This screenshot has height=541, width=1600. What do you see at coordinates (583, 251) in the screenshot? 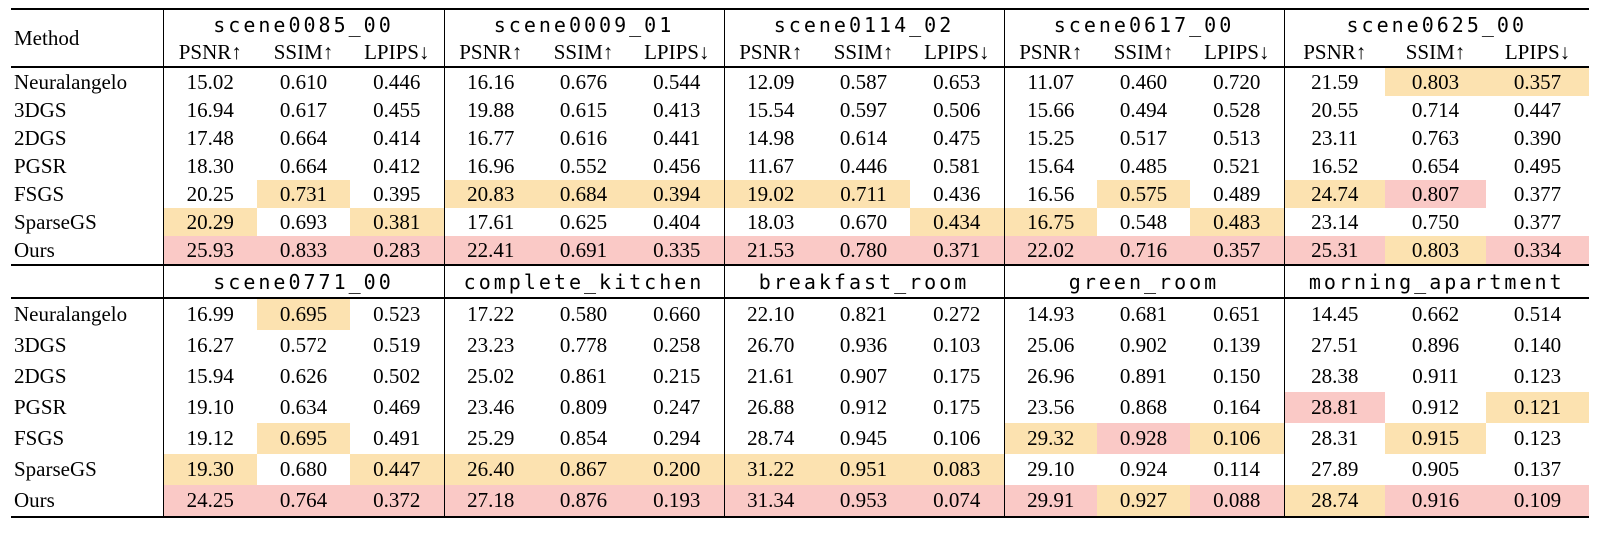
I see `value-cell: 0.691` at bounding box center [583, 251].